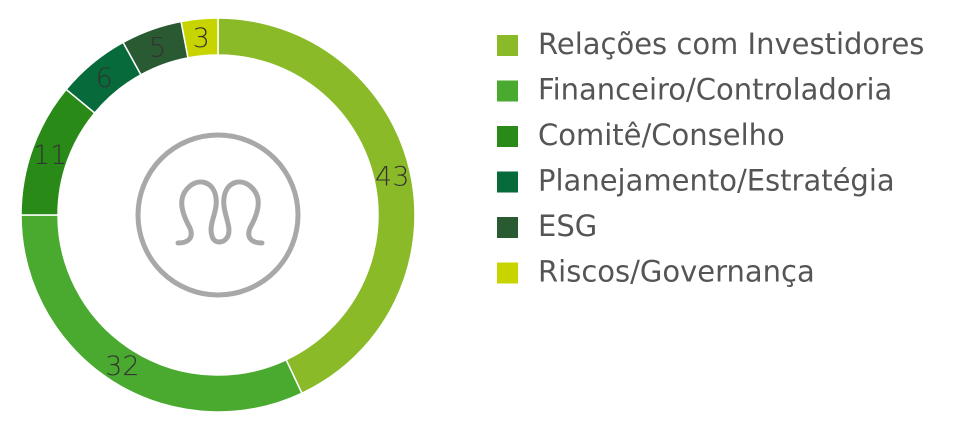  I want to click on legend-label: ESG, so click(567, 226).